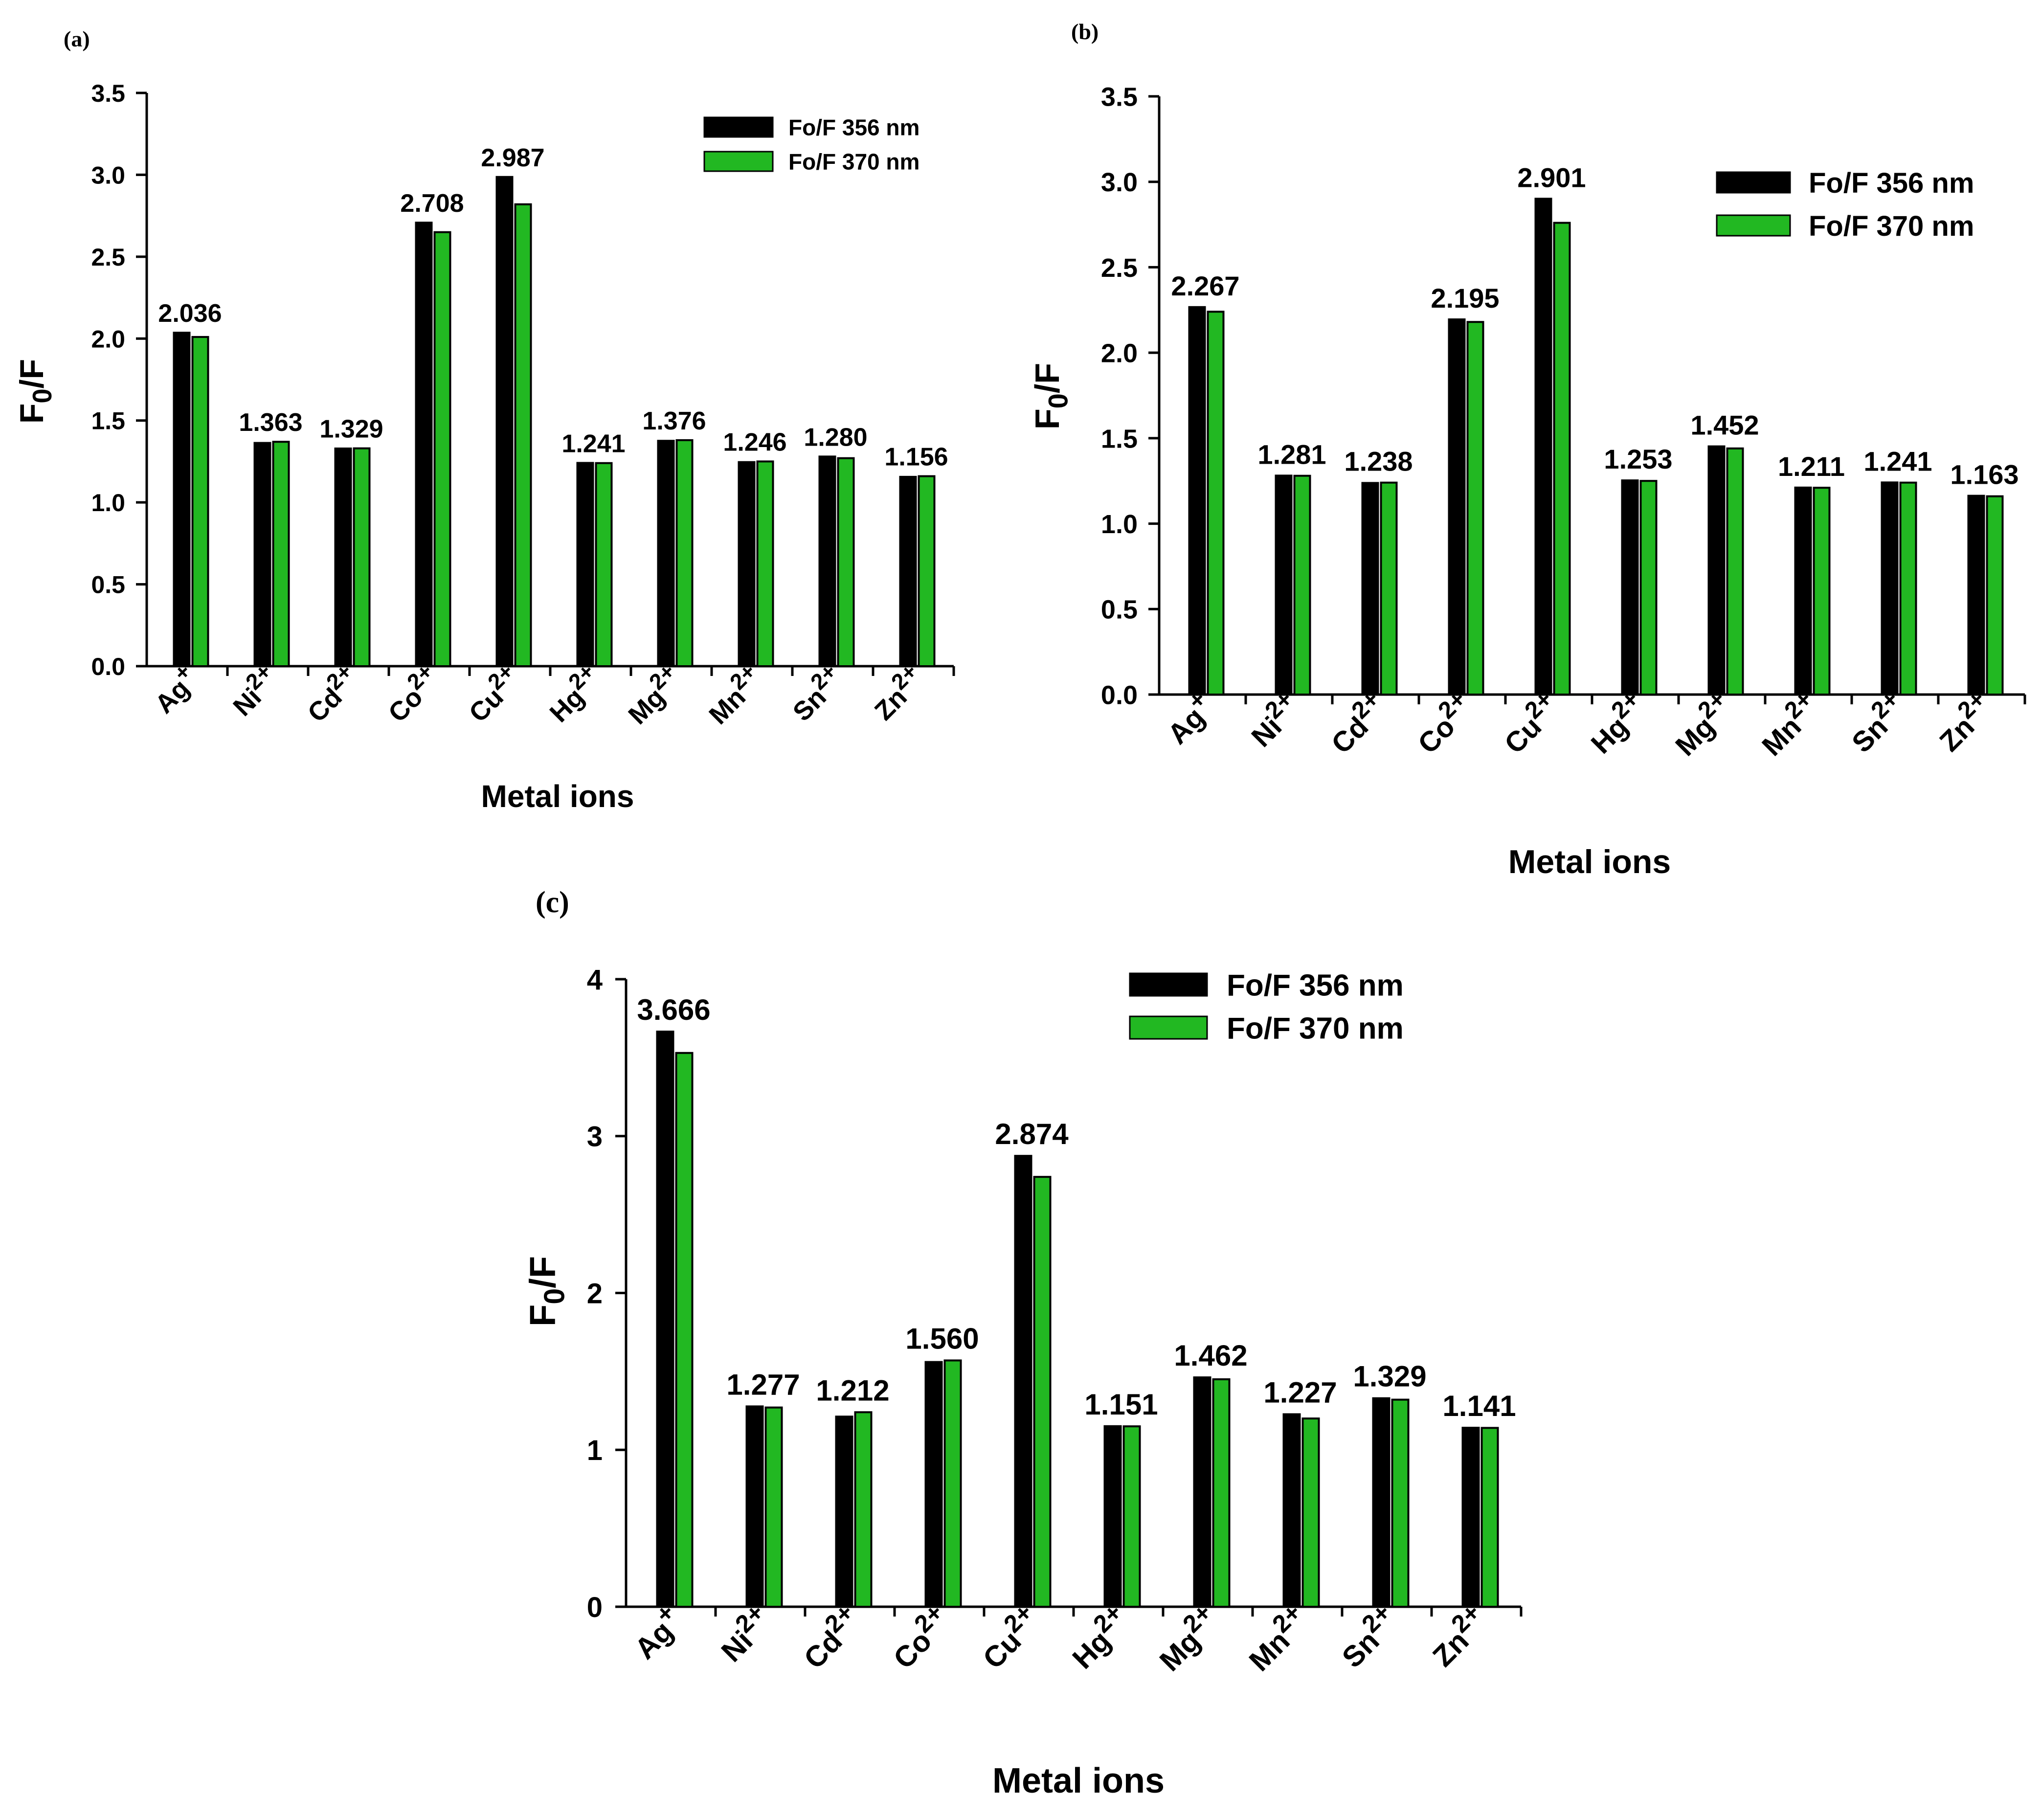 The height and width of the screenshot is (1820, 2041). What do you see at coordinates (542, 1315) in the screenshot?
I see `y-axis-title-main: F` at bounding box center [542, 1315].